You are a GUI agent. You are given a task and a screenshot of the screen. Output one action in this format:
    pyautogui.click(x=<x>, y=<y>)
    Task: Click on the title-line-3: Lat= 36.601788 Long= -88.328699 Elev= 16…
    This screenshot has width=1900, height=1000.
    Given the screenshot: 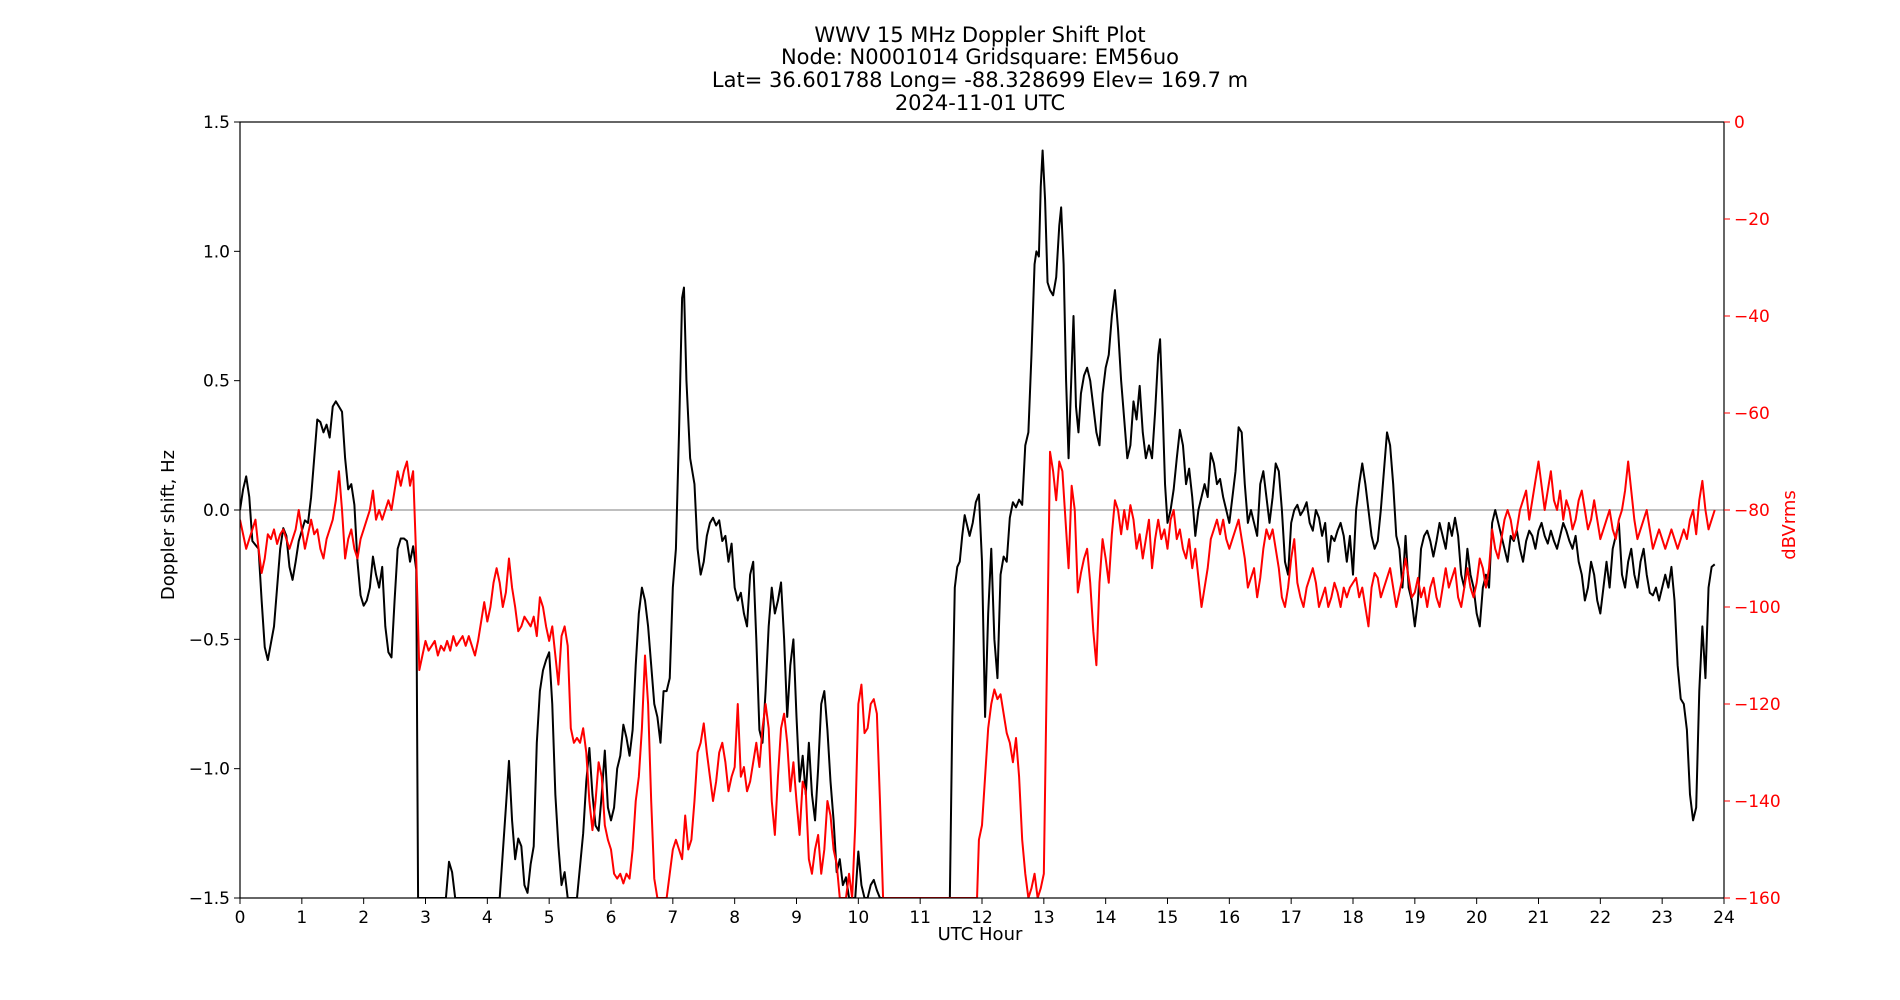 What is the action you would take?
    pyautogui.click(x=980, y=80)
    